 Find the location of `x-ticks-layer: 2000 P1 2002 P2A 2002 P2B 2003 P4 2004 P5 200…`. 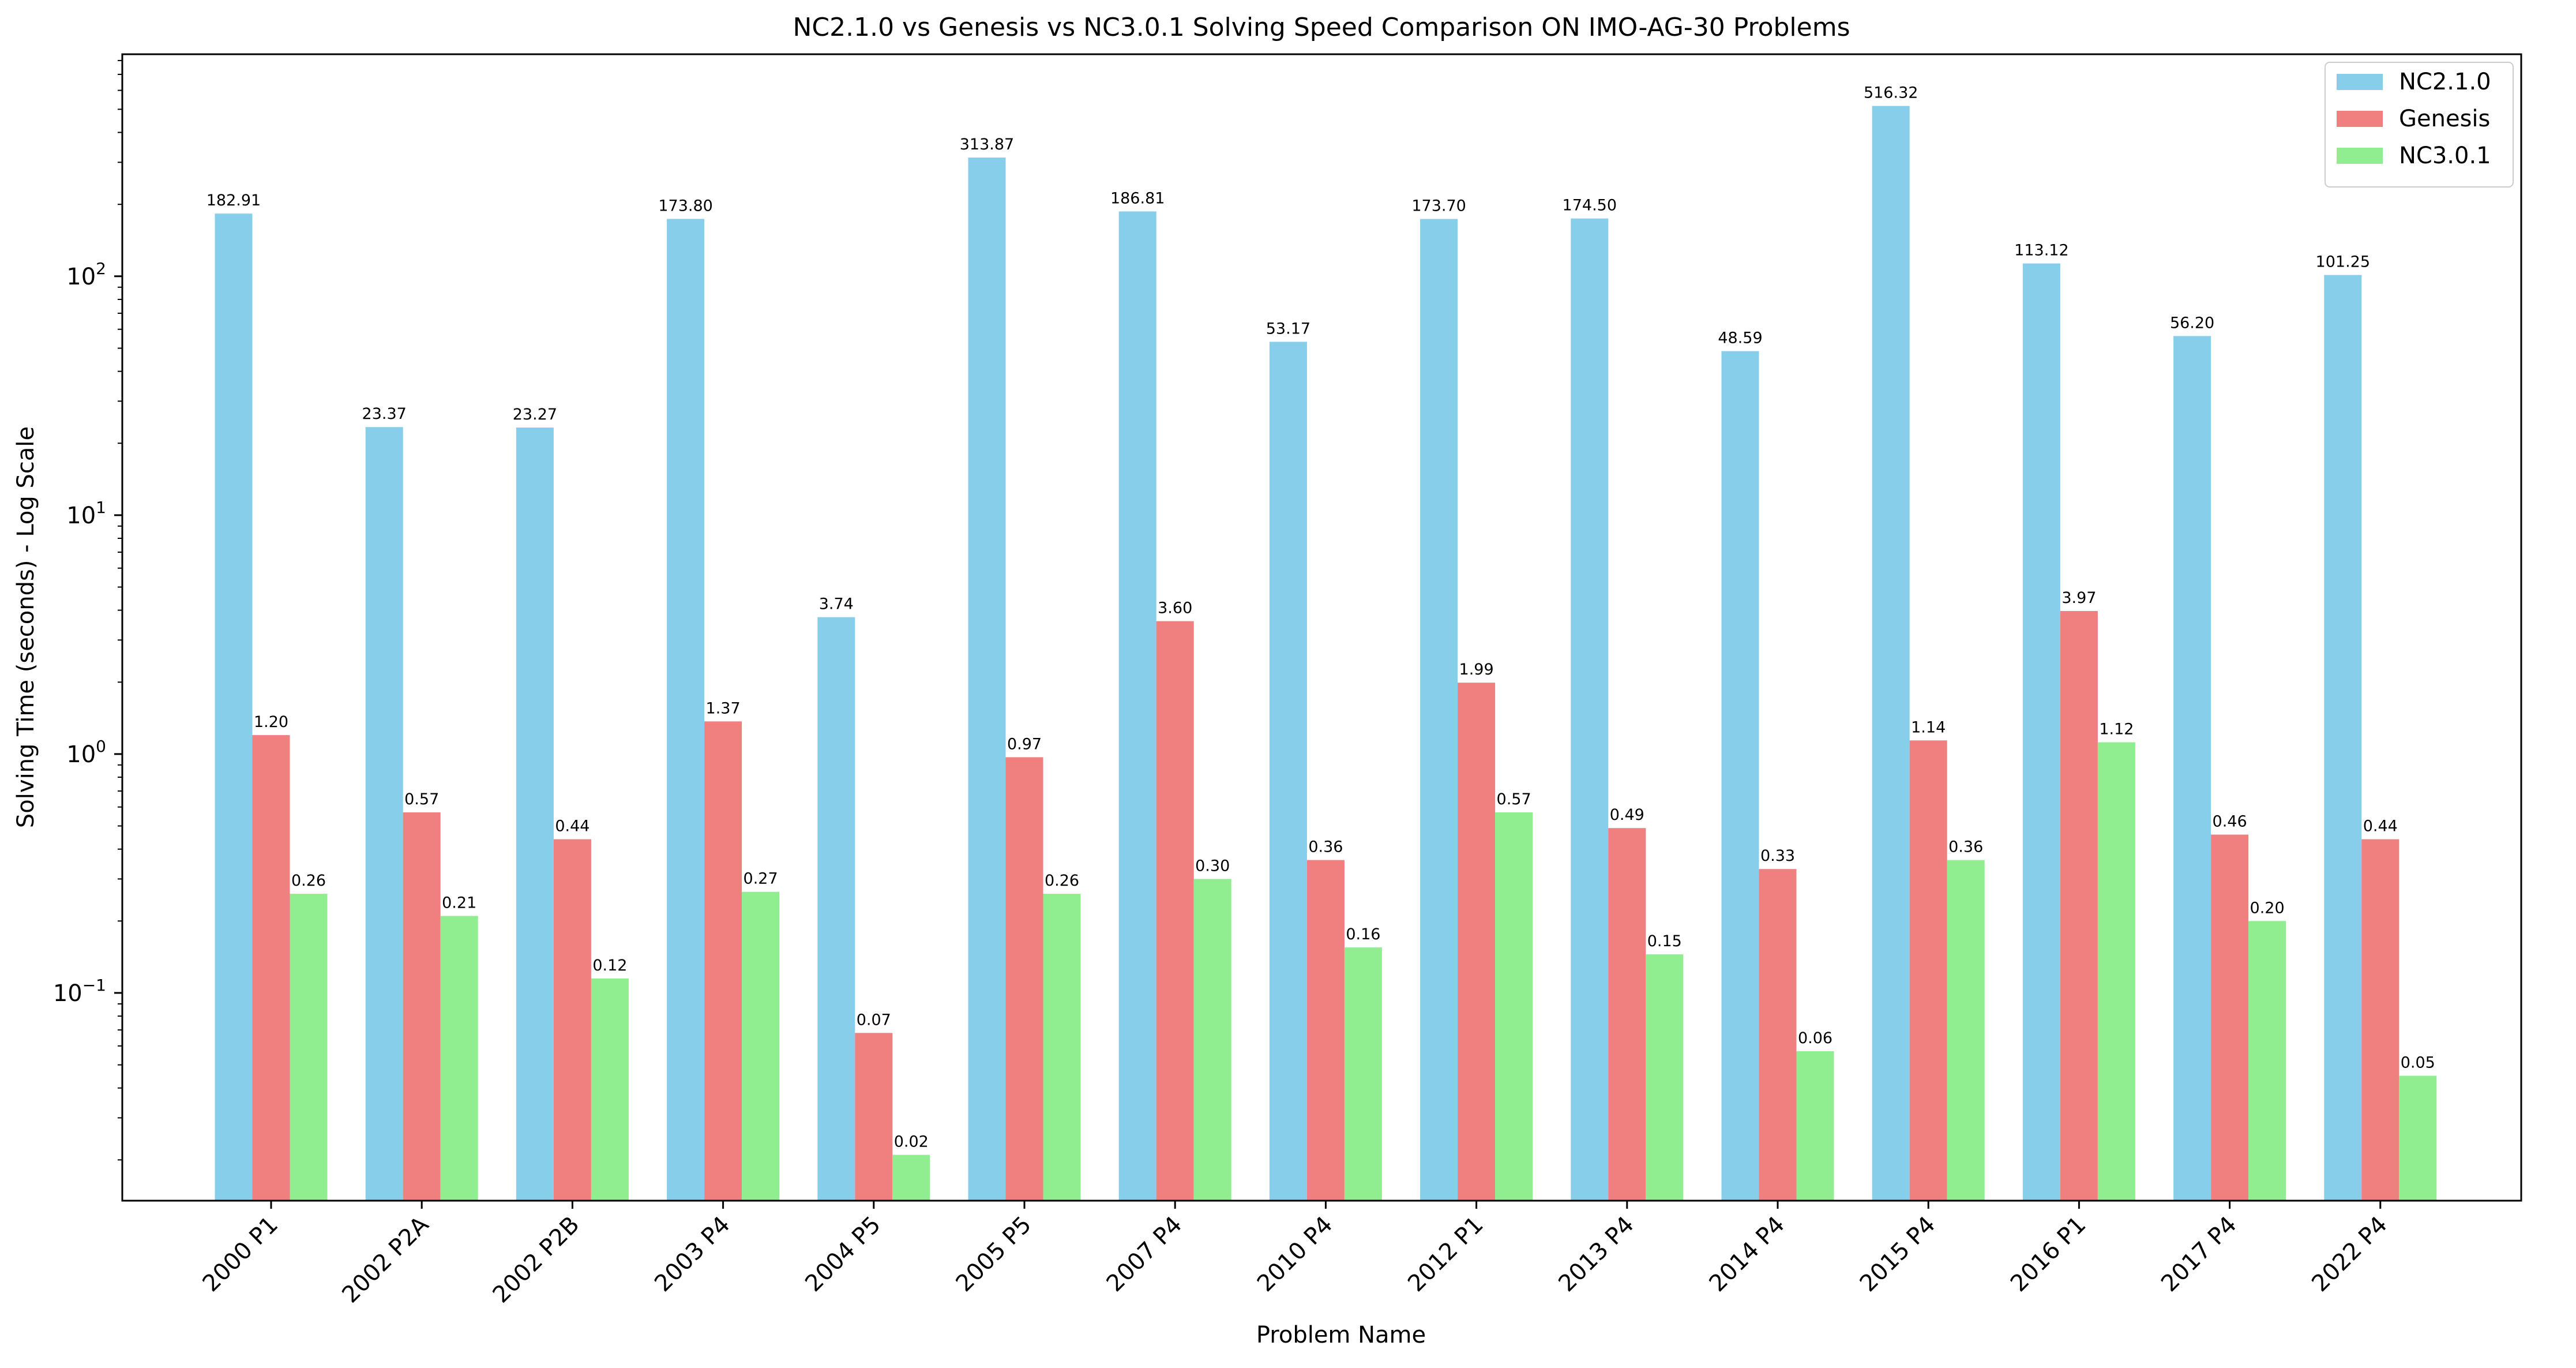

x-ticks-layer: 2000 P1 2002 P2A 2002 P2B 2003 P4 2004 P5 200… is located at coordinates (1295, 1255).